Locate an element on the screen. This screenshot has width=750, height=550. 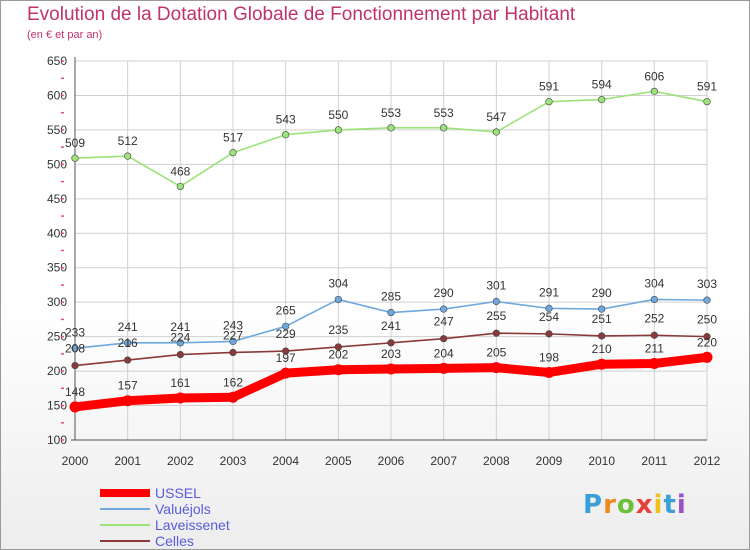
data-label: 247 is located at coordinates (444, 322).